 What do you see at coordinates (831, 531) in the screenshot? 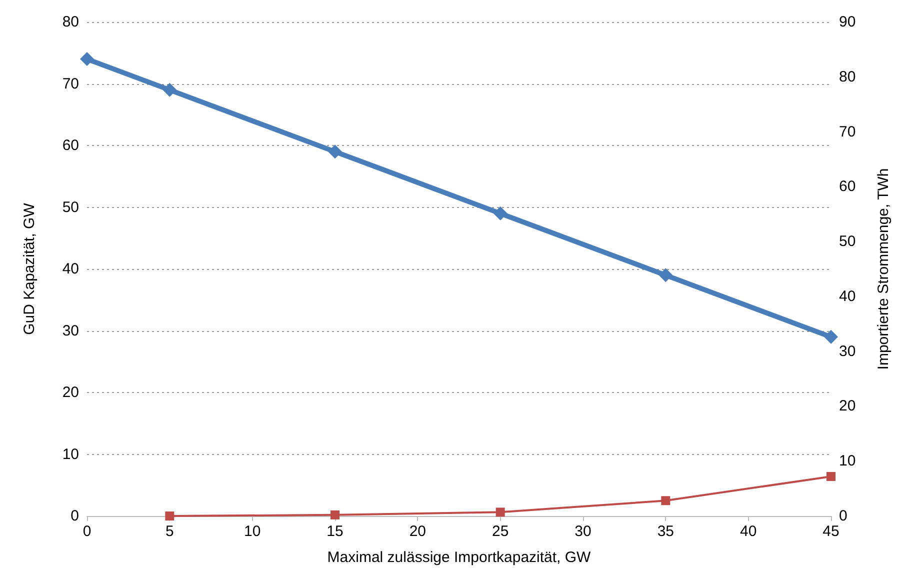
I see `x-tick-label: 45` at bounding box center [831, 531].